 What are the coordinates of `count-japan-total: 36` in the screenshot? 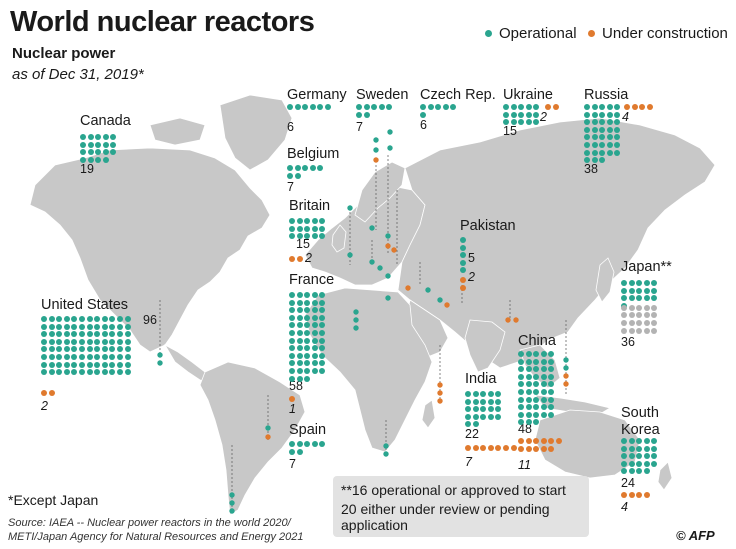 It's located at (628, 342).